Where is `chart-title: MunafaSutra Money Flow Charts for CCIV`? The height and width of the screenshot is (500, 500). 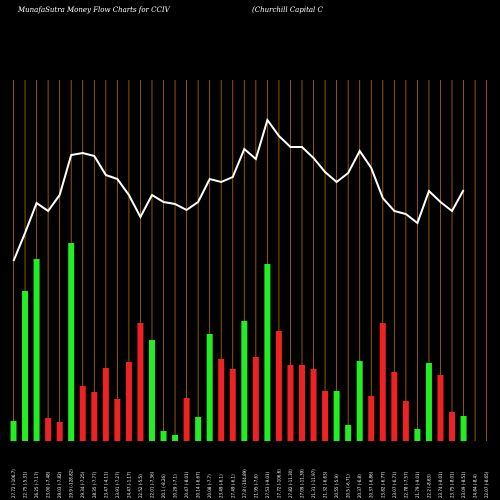
chart-title: MunafaSutra Money Flow Charts for CCIV is located at coordinates (94, 10).